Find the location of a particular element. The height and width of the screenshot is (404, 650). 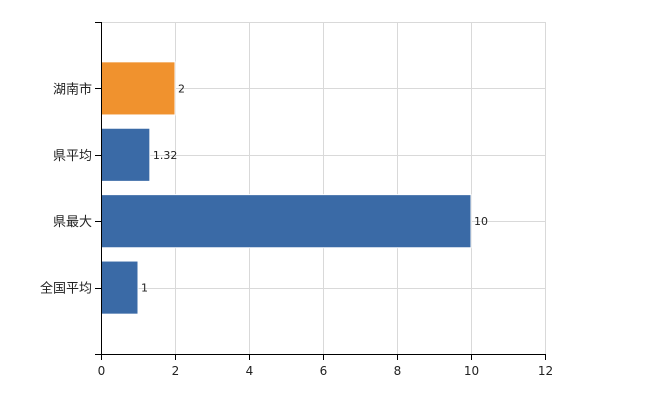

x-tick-label: 0 is located at coordinates (102, 371).